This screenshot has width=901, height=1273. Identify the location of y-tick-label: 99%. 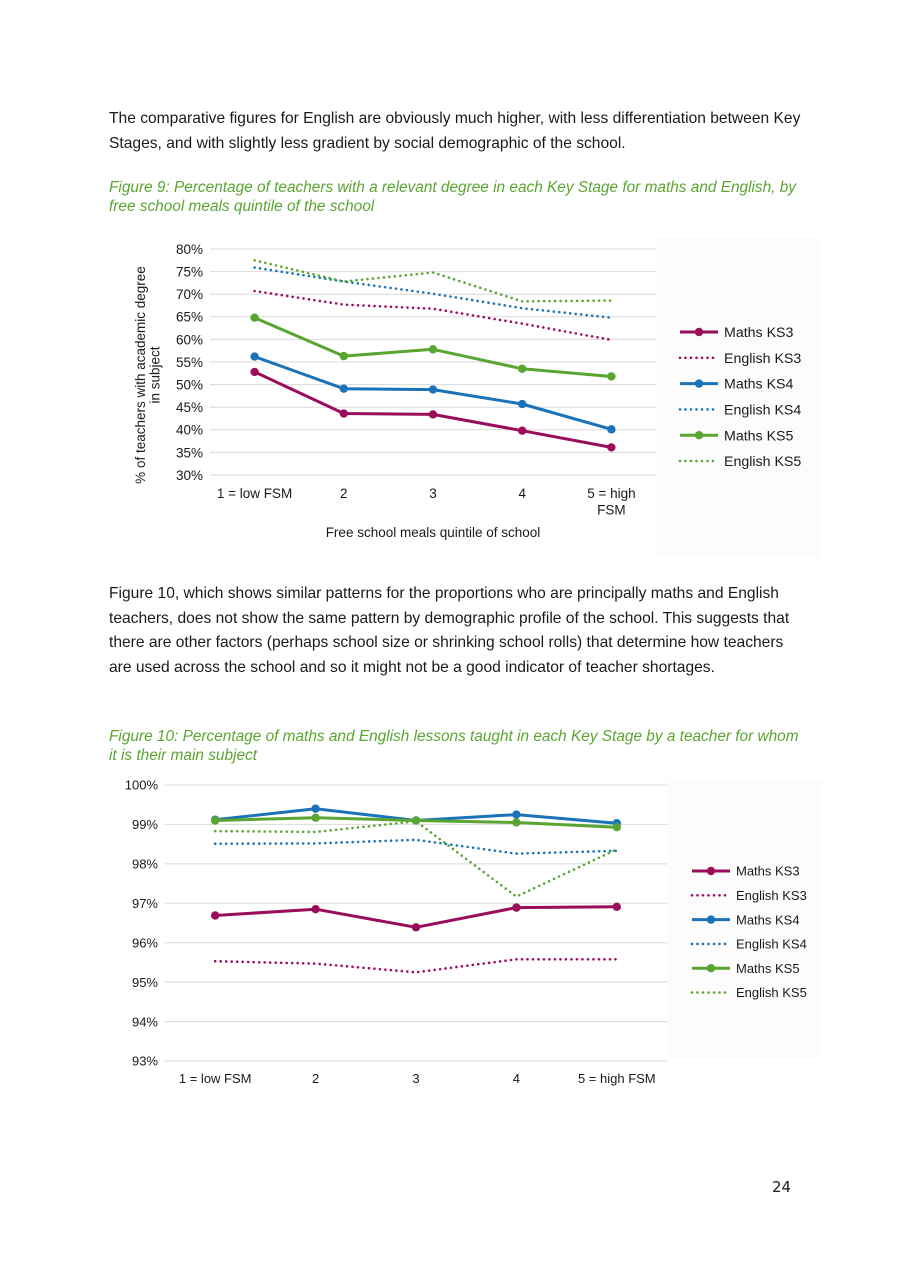
(145, 824).